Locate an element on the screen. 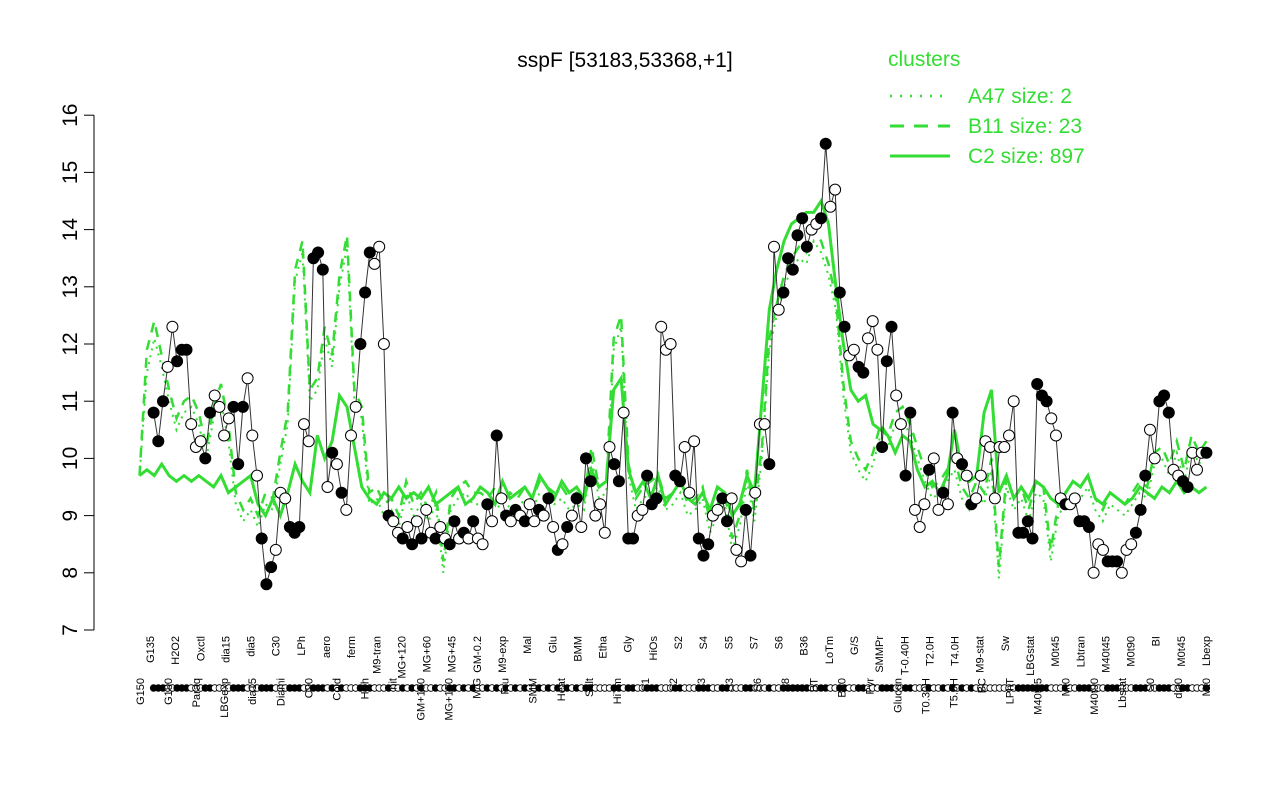  x-label-lower-7: Cold is located at coordinates (337, 689).